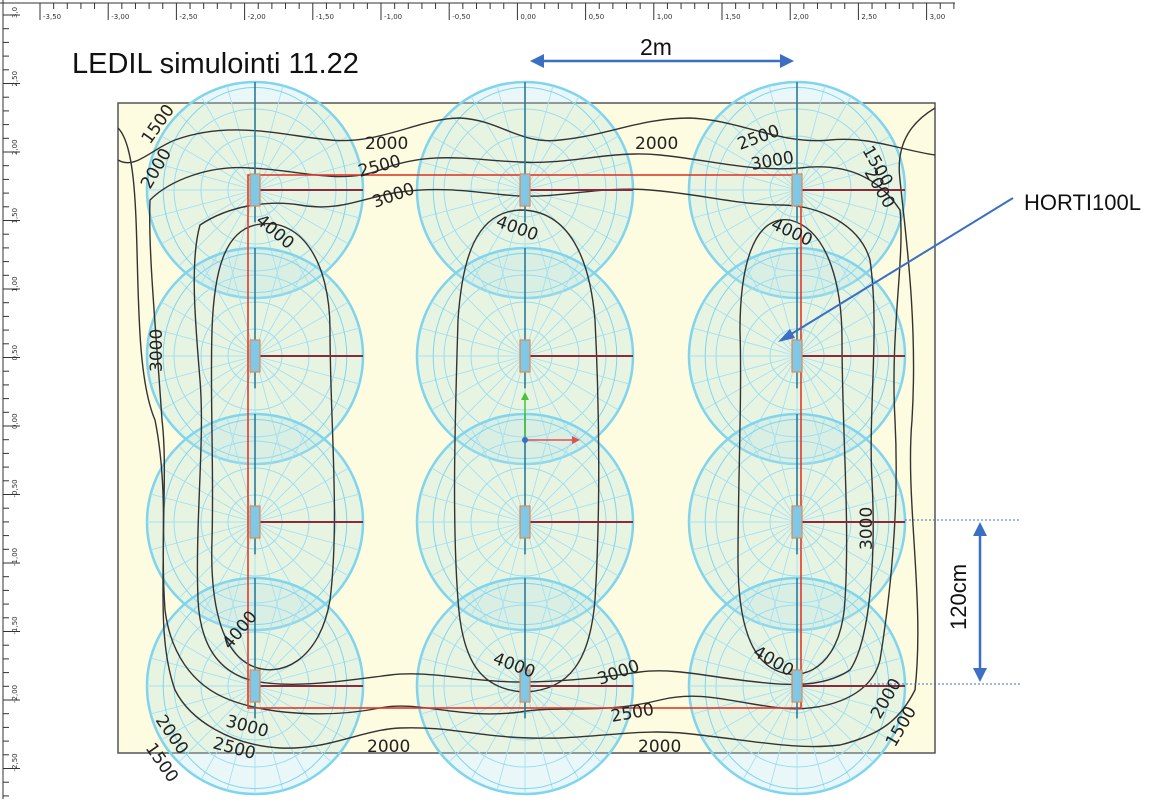 The width and height of the screenshot is (1174, 804). What do you see at coordinates (52, 17) in the screenshot?
I see `top-ruler-label: -3,50` at bounding box center [52, 17].